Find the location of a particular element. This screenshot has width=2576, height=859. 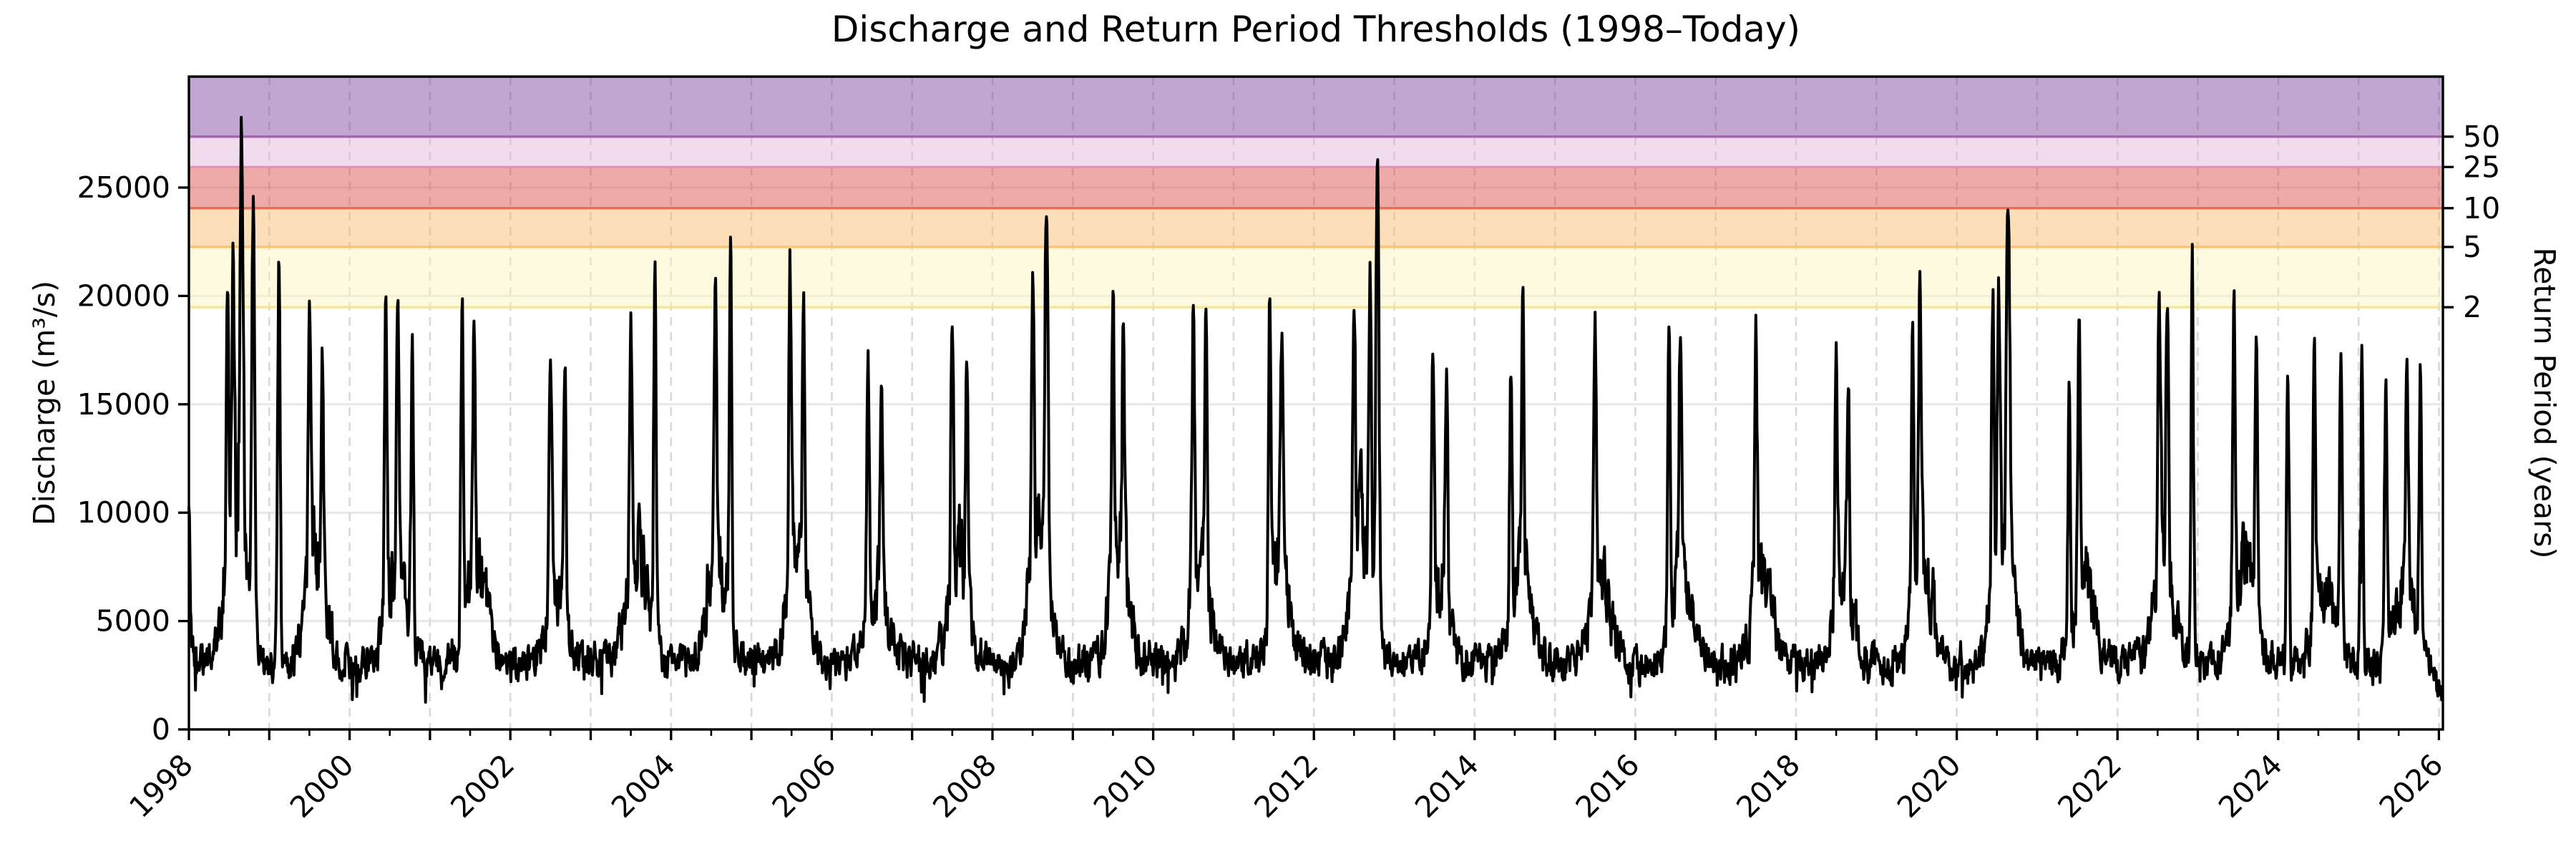

x-tick-label: 2026 is located at coordinates (2411, 786).